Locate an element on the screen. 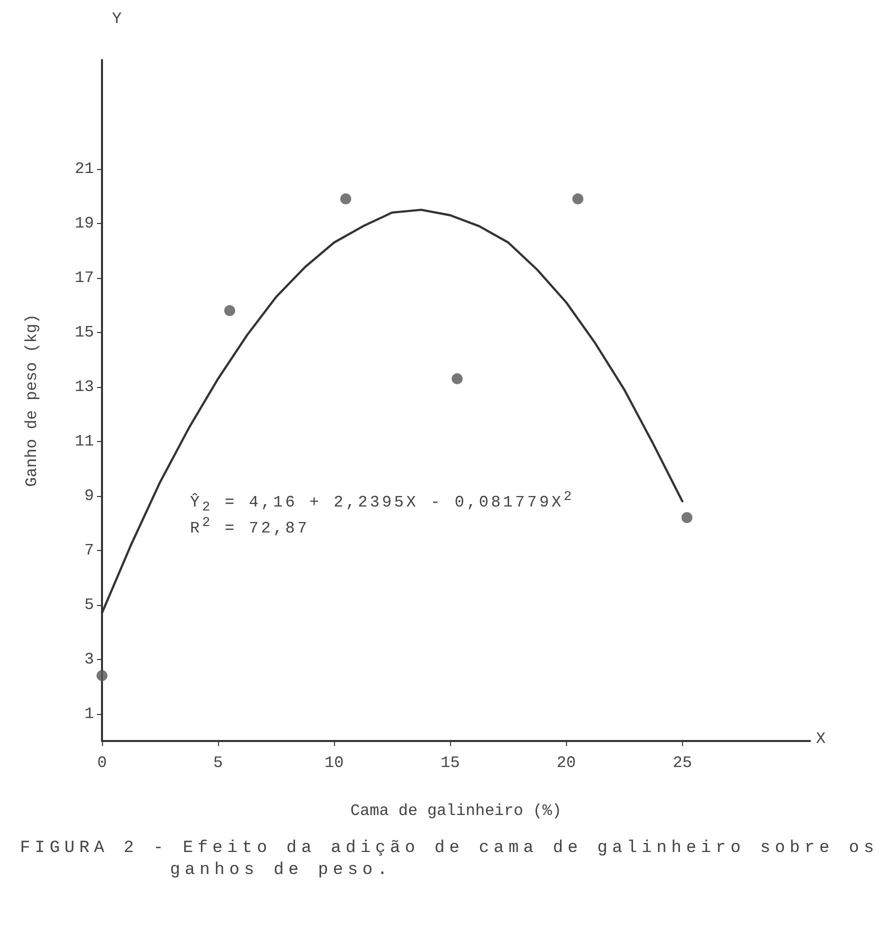 Image resolution: width=888 pixels, height=930 pixels. x-tick-label: 10 is located at coordinates (334, 763).